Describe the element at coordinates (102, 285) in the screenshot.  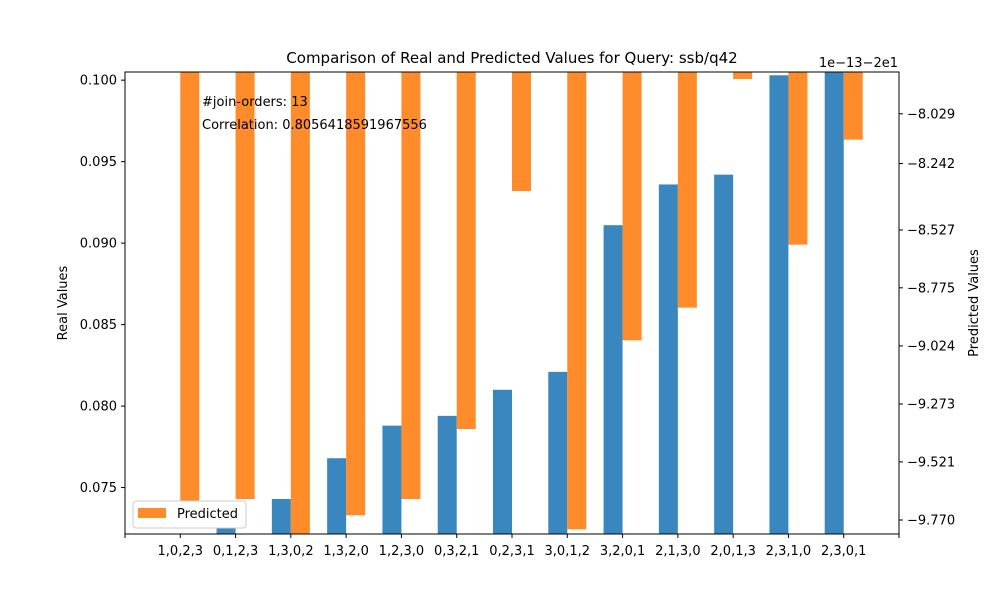
I see `left-axis: 0.075 0.080 0.085 0.090 0.095 0.100` at that location.